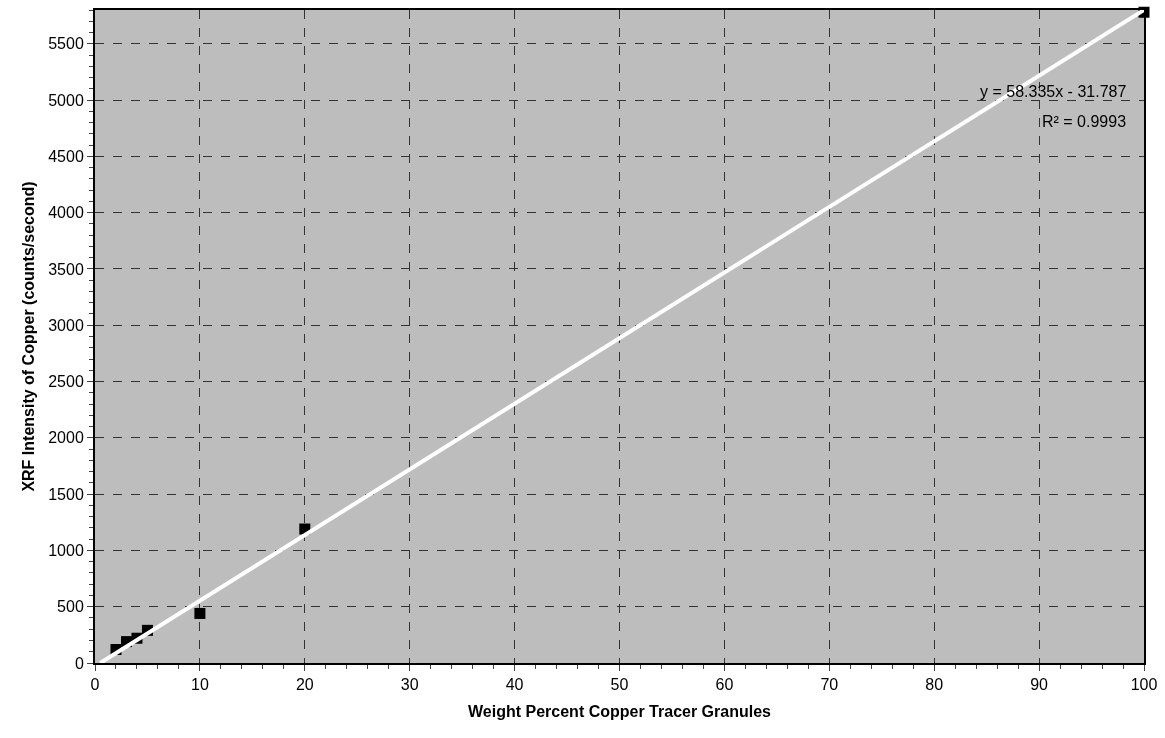 This screenshot has width=1165, height=738. I want to click on y-tick-label: 500, so click(70, 607).